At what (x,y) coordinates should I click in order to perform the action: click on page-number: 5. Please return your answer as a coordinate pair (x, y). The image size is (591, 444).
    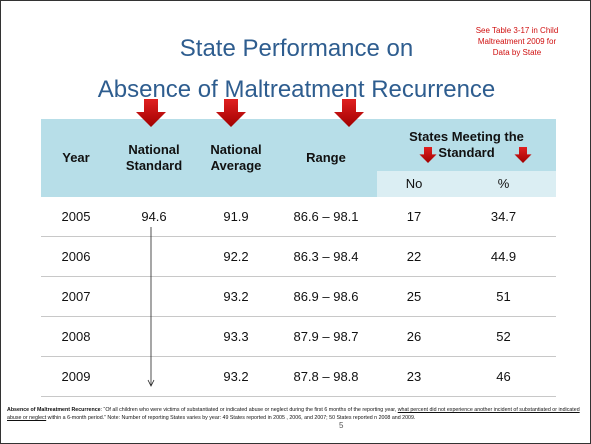
    Looking at the image, I should click on (341, 425).